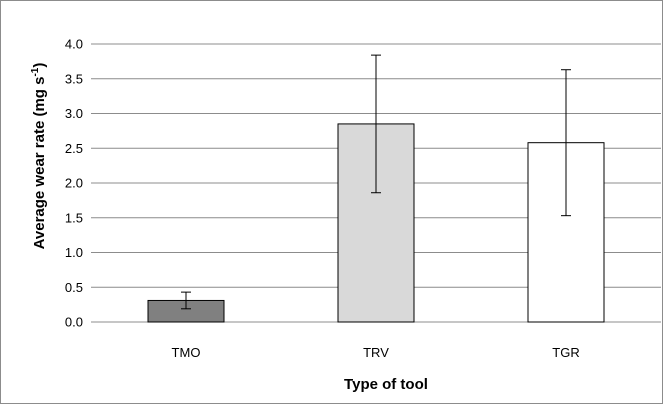 The width and height of the screenshot is (664, 406). What do you see at coordinates (74, 252) in the screenshot?
I see `y-tick-label: 1.0` at bounding box center [74, 252].